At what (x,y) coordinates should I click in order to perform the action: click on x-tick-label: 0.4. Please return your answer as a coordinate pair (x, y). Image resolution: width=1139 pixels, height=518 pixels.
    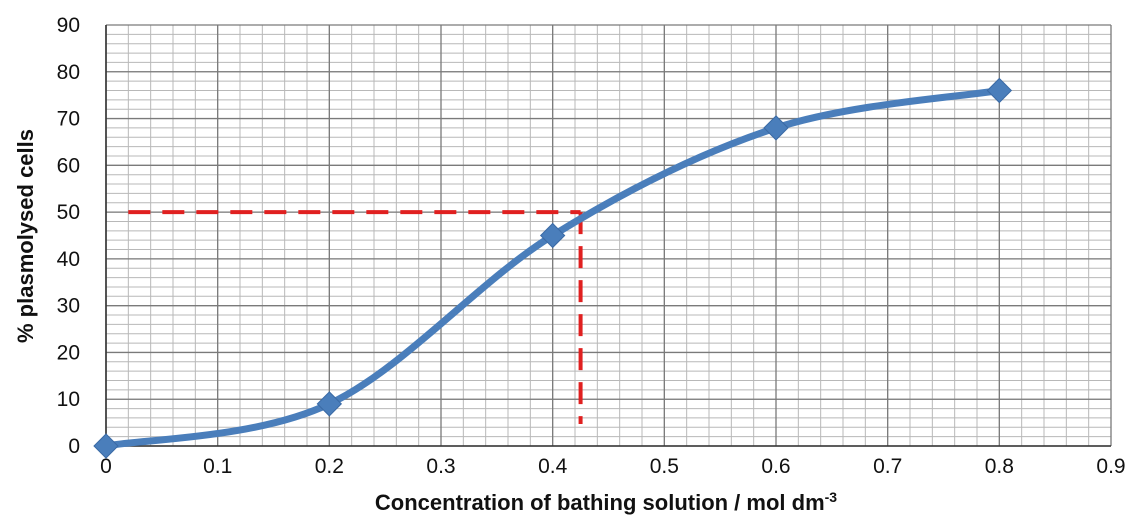
    Looking at the image, I should click on (553, 466).